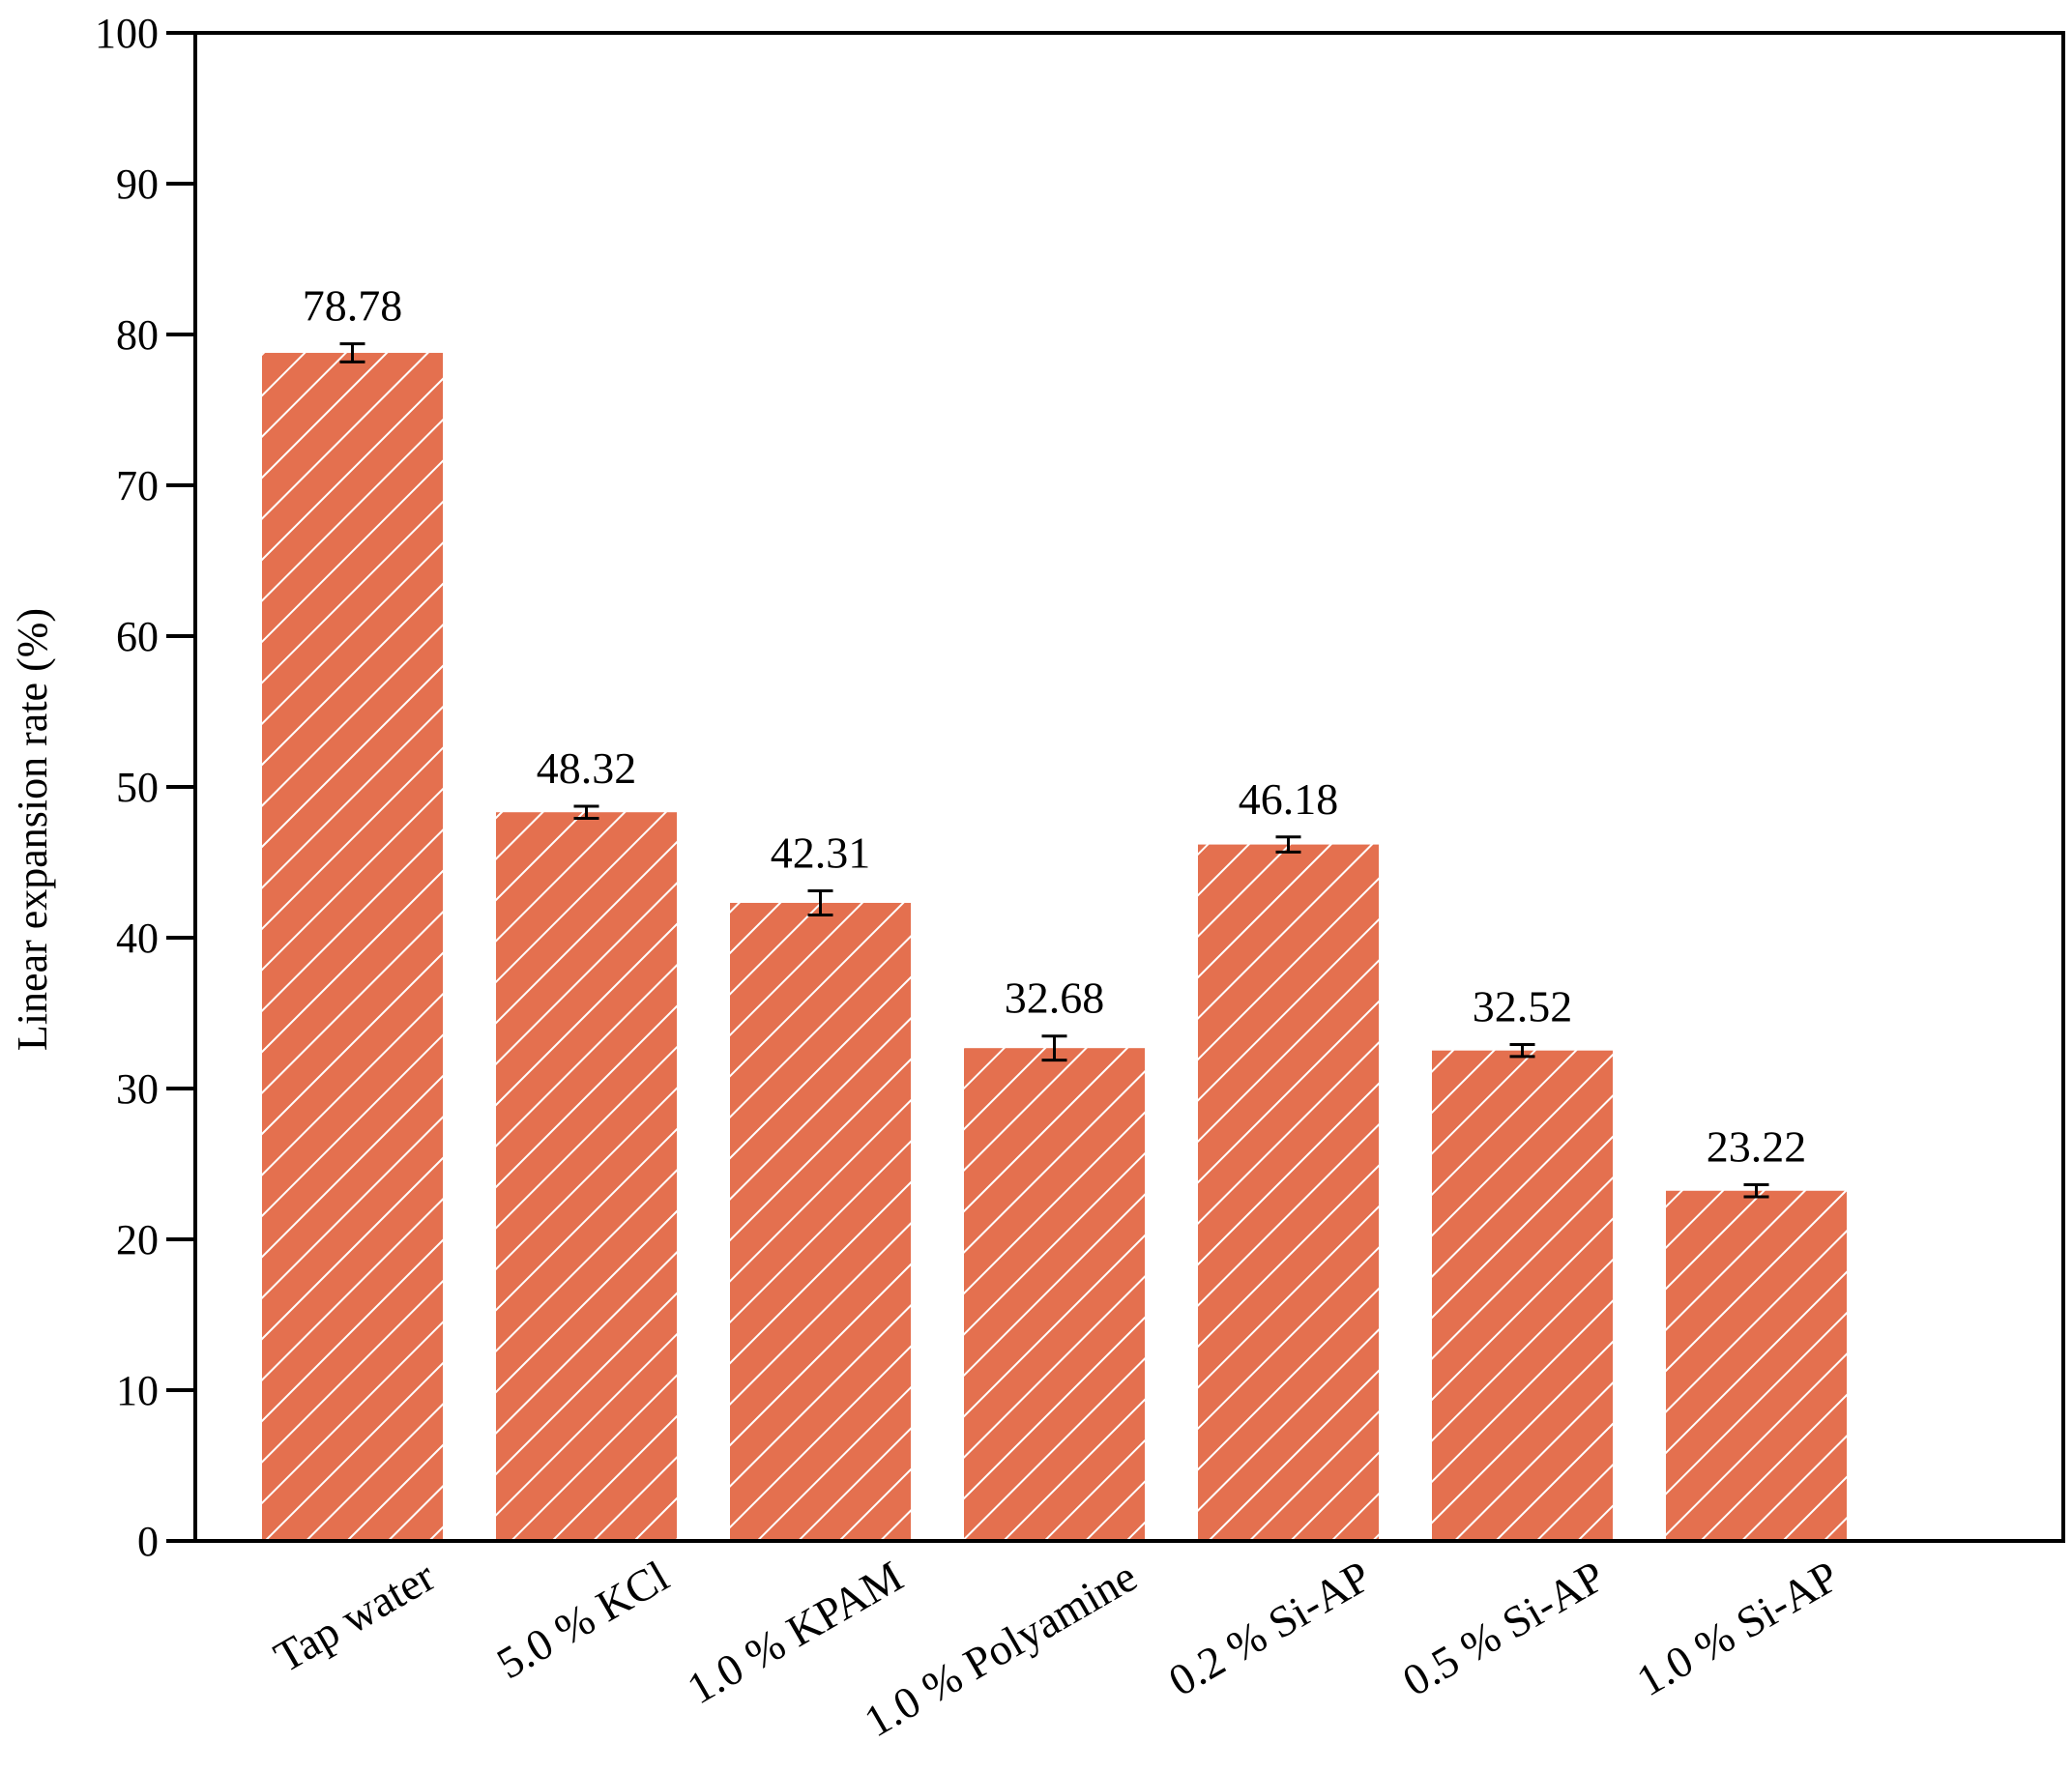  Describe the element at coordinates (127, 33) in the screenshot. I see `y-tick-label: 100` at that location.